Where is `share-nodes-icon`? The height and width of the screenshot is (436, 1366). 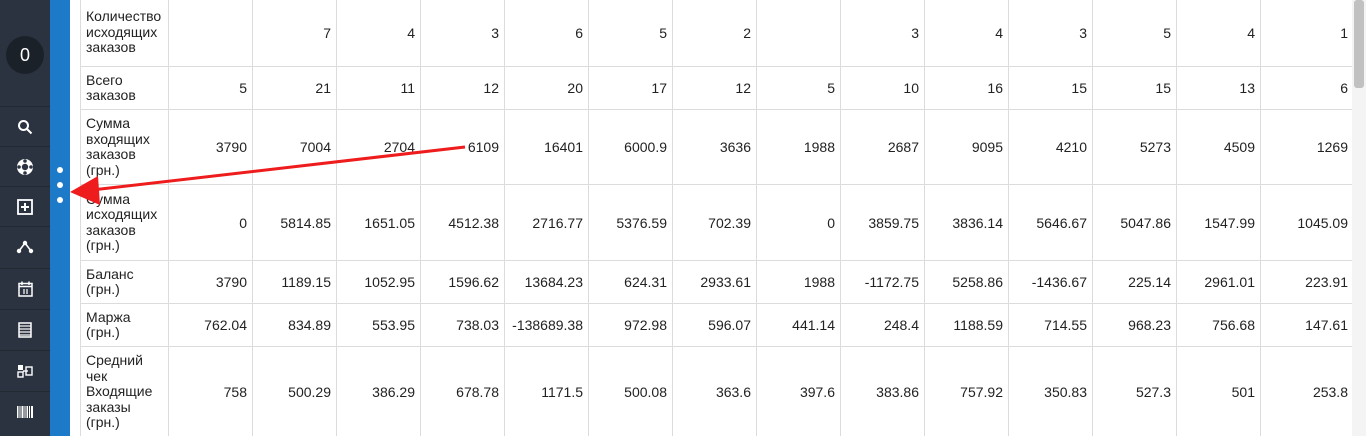 share-nodes-icon is located at coordinates (25, 247).